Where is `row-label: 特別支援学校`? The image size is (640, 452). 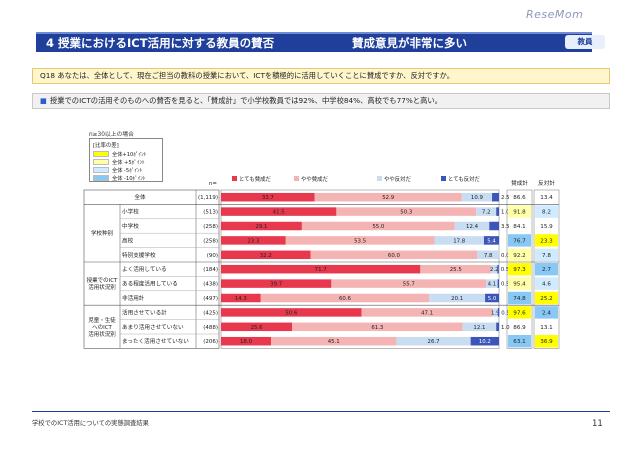 row-label: 特別支援学校 is located at coordinates (139, 255).